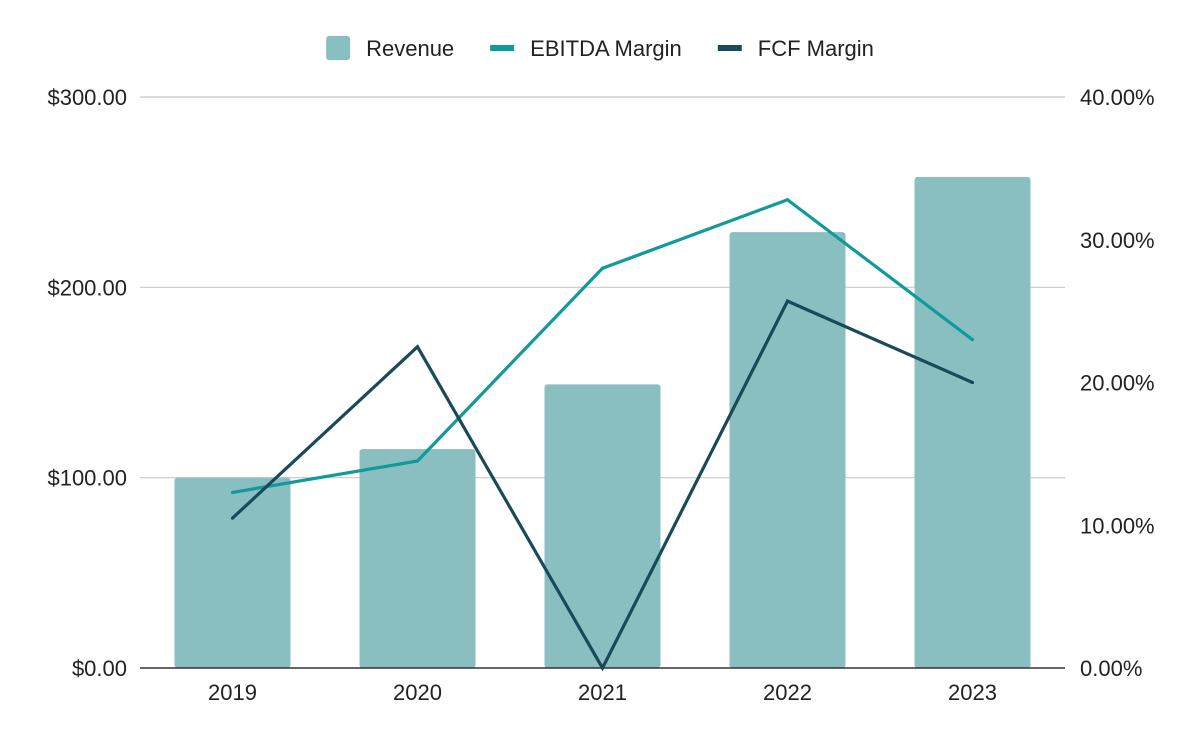  I want to click on point-ebitda-margin-2020, so click(417, 461).